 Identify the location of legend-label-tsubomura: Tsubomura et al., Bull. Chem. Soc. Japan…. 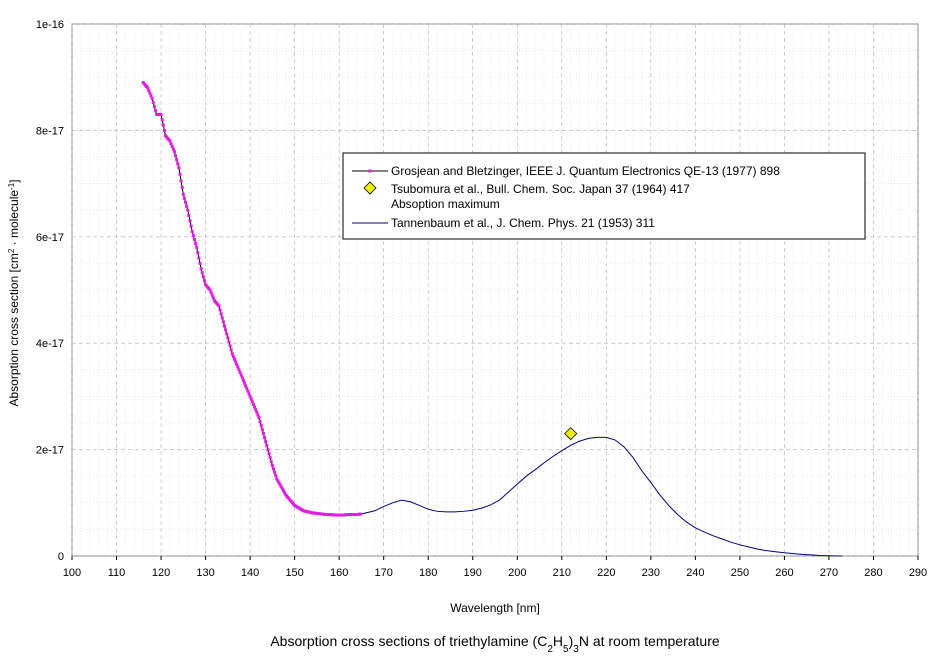
(540, 189).